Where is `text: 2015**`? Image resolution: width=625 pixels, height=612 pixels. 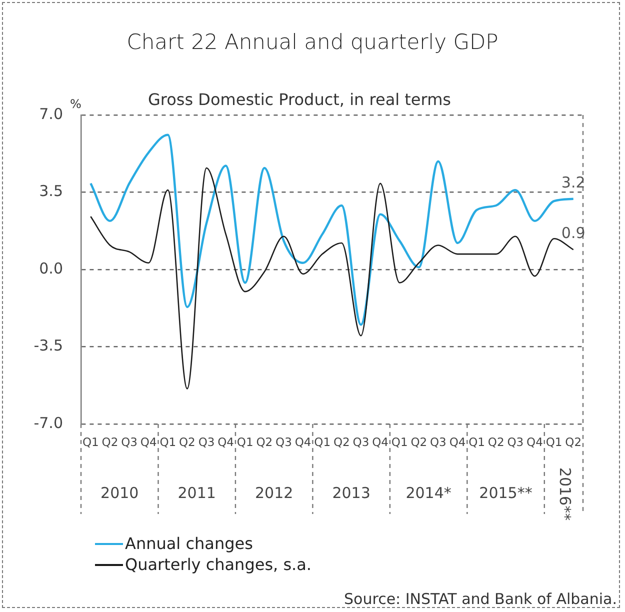 text: 2015** is located at coordinates (506, 493).